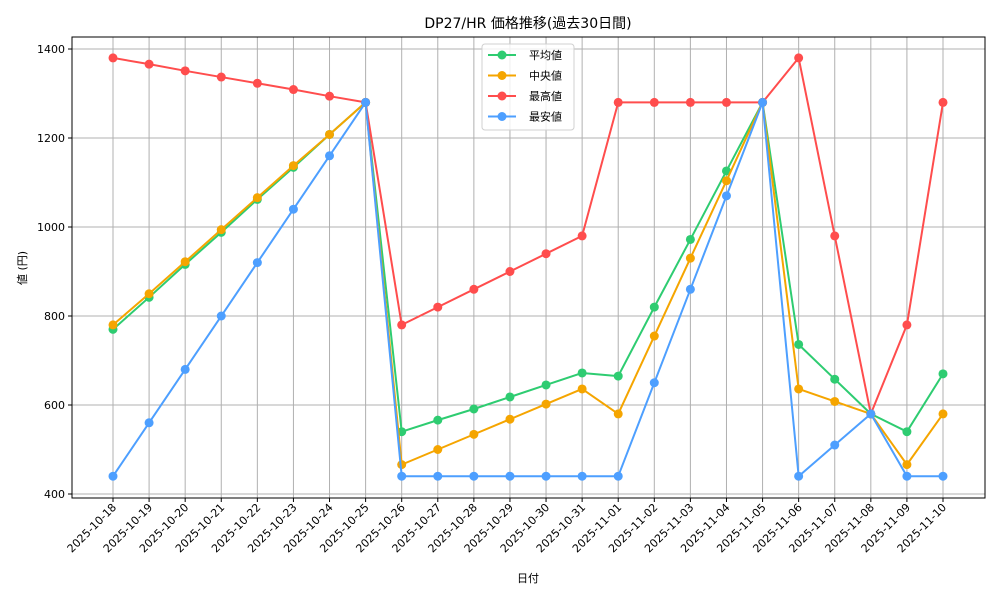 This screenshot has height=600, width=1000. What do you see at coordinates (51, 49) in the screenshot?
I see `y-tick-label: 1400` at bounding box center [51, 49].